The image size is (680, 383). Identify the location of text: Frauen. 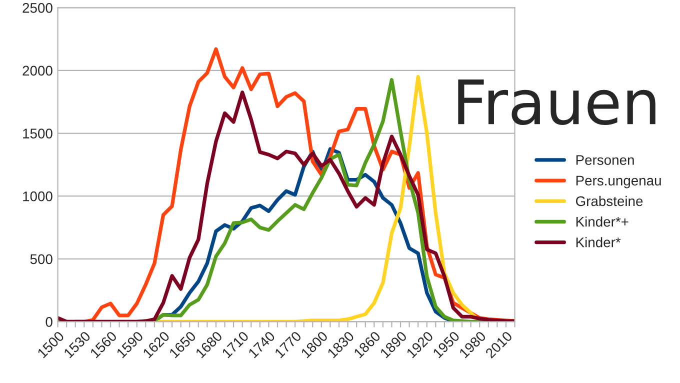
(557, 102).